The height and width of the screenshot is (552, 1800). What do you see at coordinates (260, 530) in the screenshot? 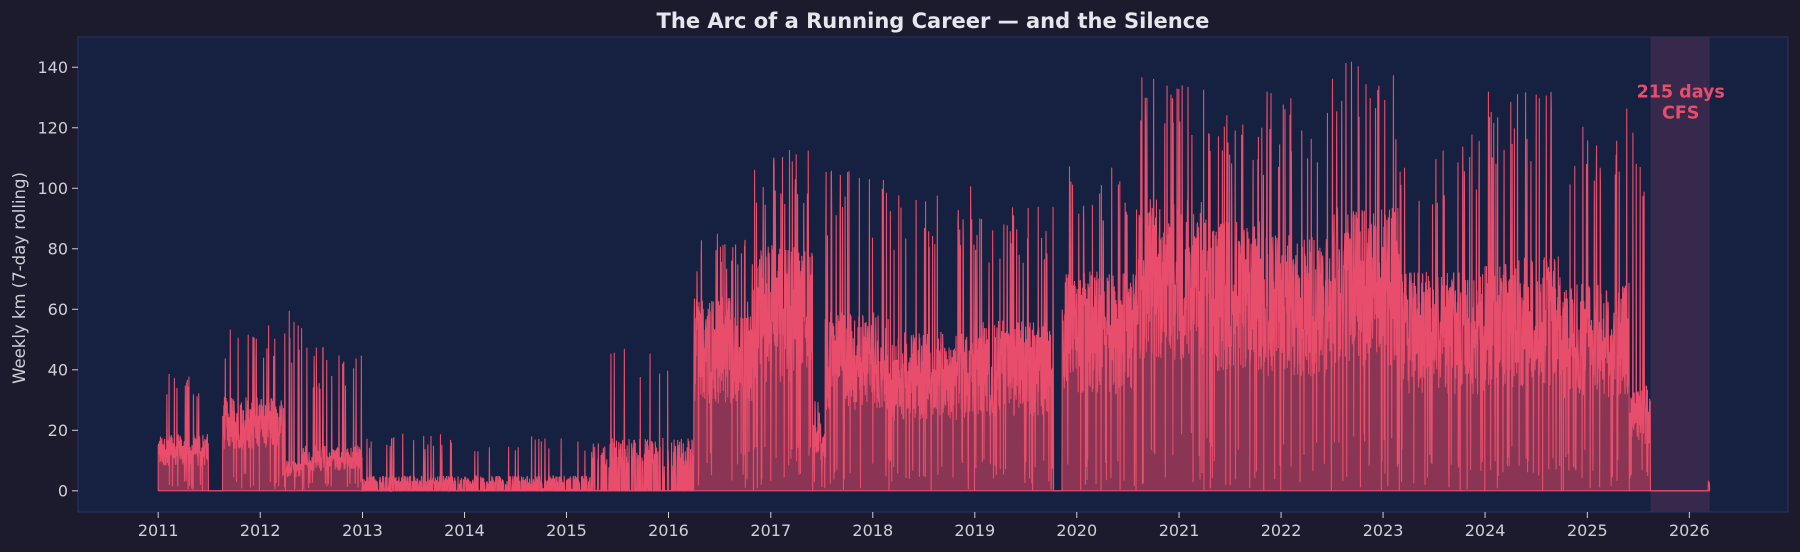
I see `x-tick-label: 2012` at bounding box center [260, 530].